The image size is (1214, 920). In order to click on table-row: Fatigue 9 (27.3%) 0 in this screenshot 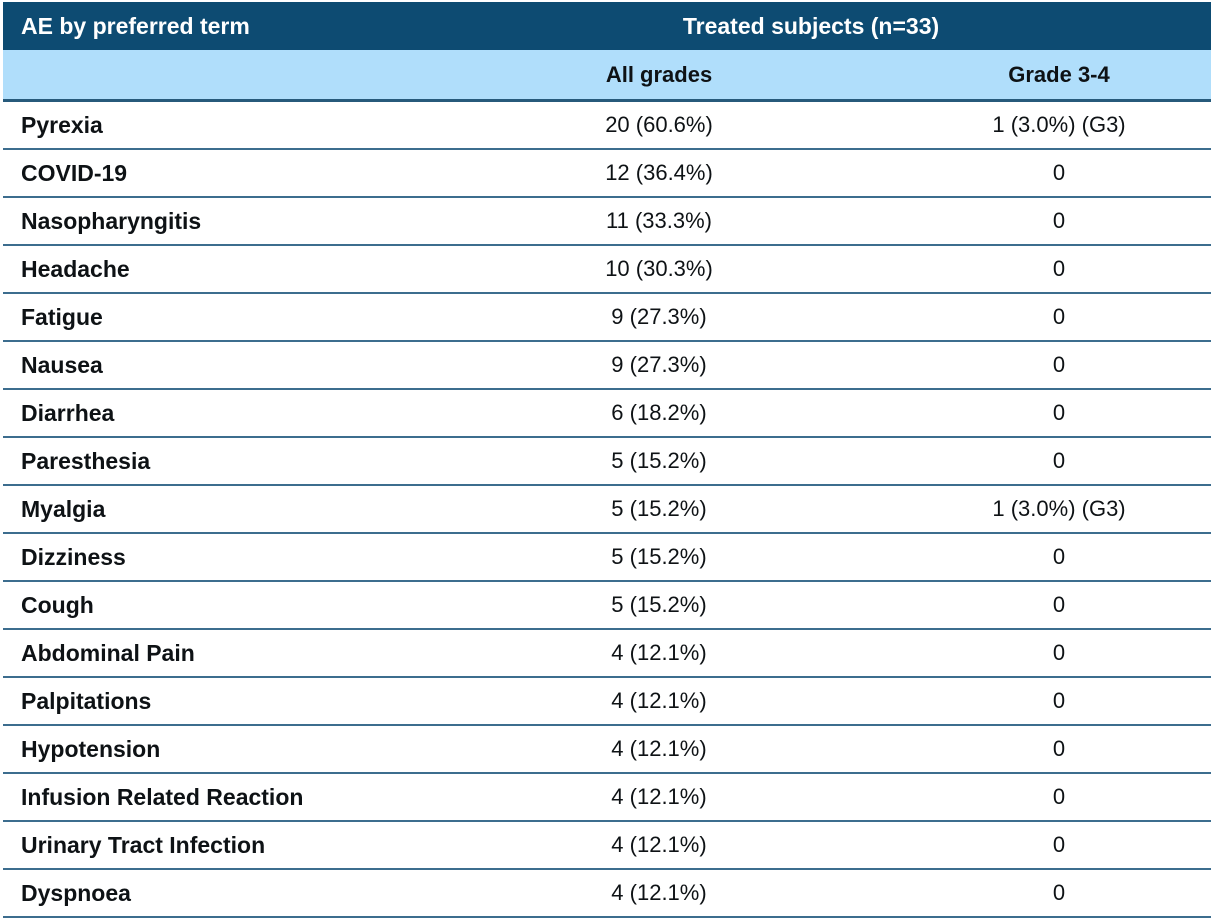, I will do `click(607, 317)`.